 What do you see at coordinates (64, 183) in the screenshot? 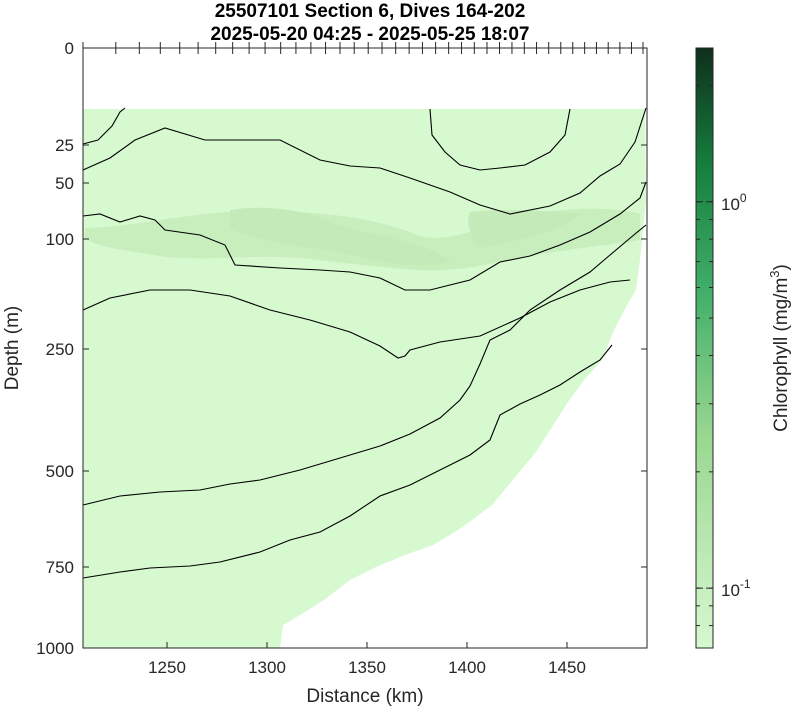
I see `y-tick-label: 50` at bounding box center [64, 183].